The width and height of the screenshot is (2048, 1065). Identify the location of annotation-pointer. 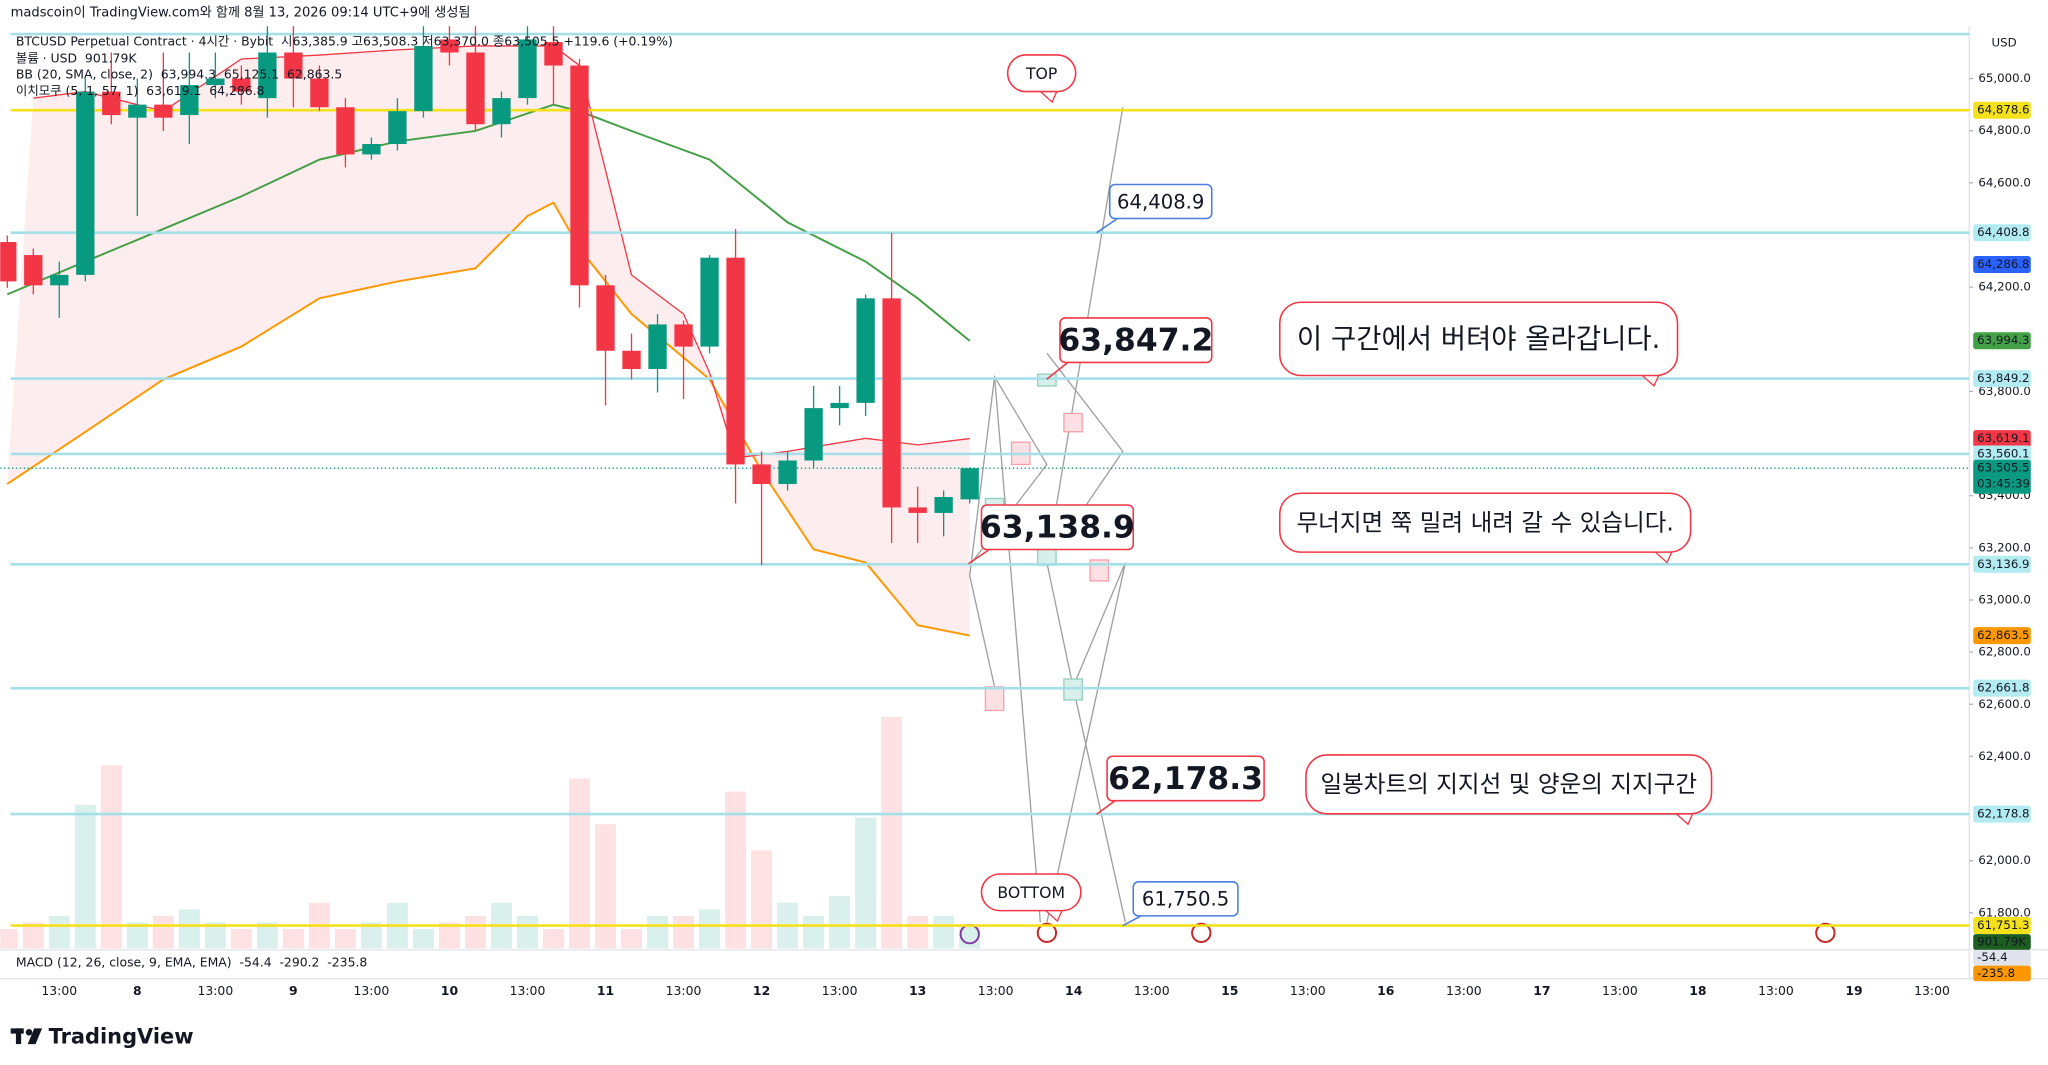
(1057, 370).